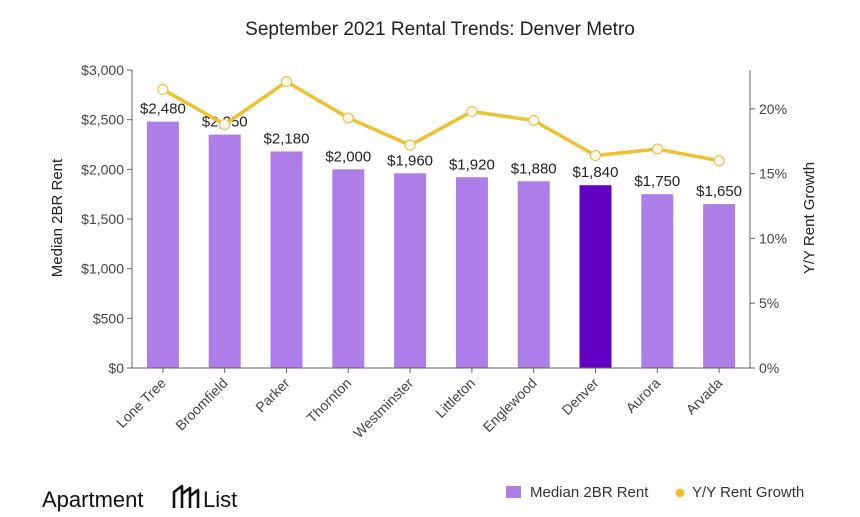 Image resolution: width=860 pixels, height=517 pixels. I want to click on bar-value-label: $1,750, so click(657, 181).